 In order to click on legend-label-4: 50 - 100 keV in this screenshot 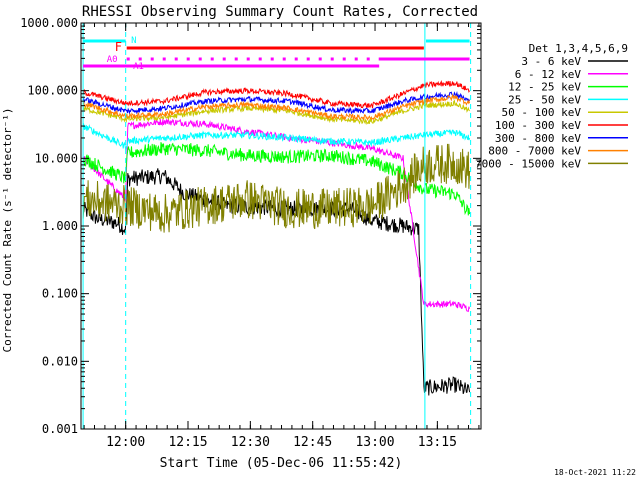, I will do `click(542, 112)`.